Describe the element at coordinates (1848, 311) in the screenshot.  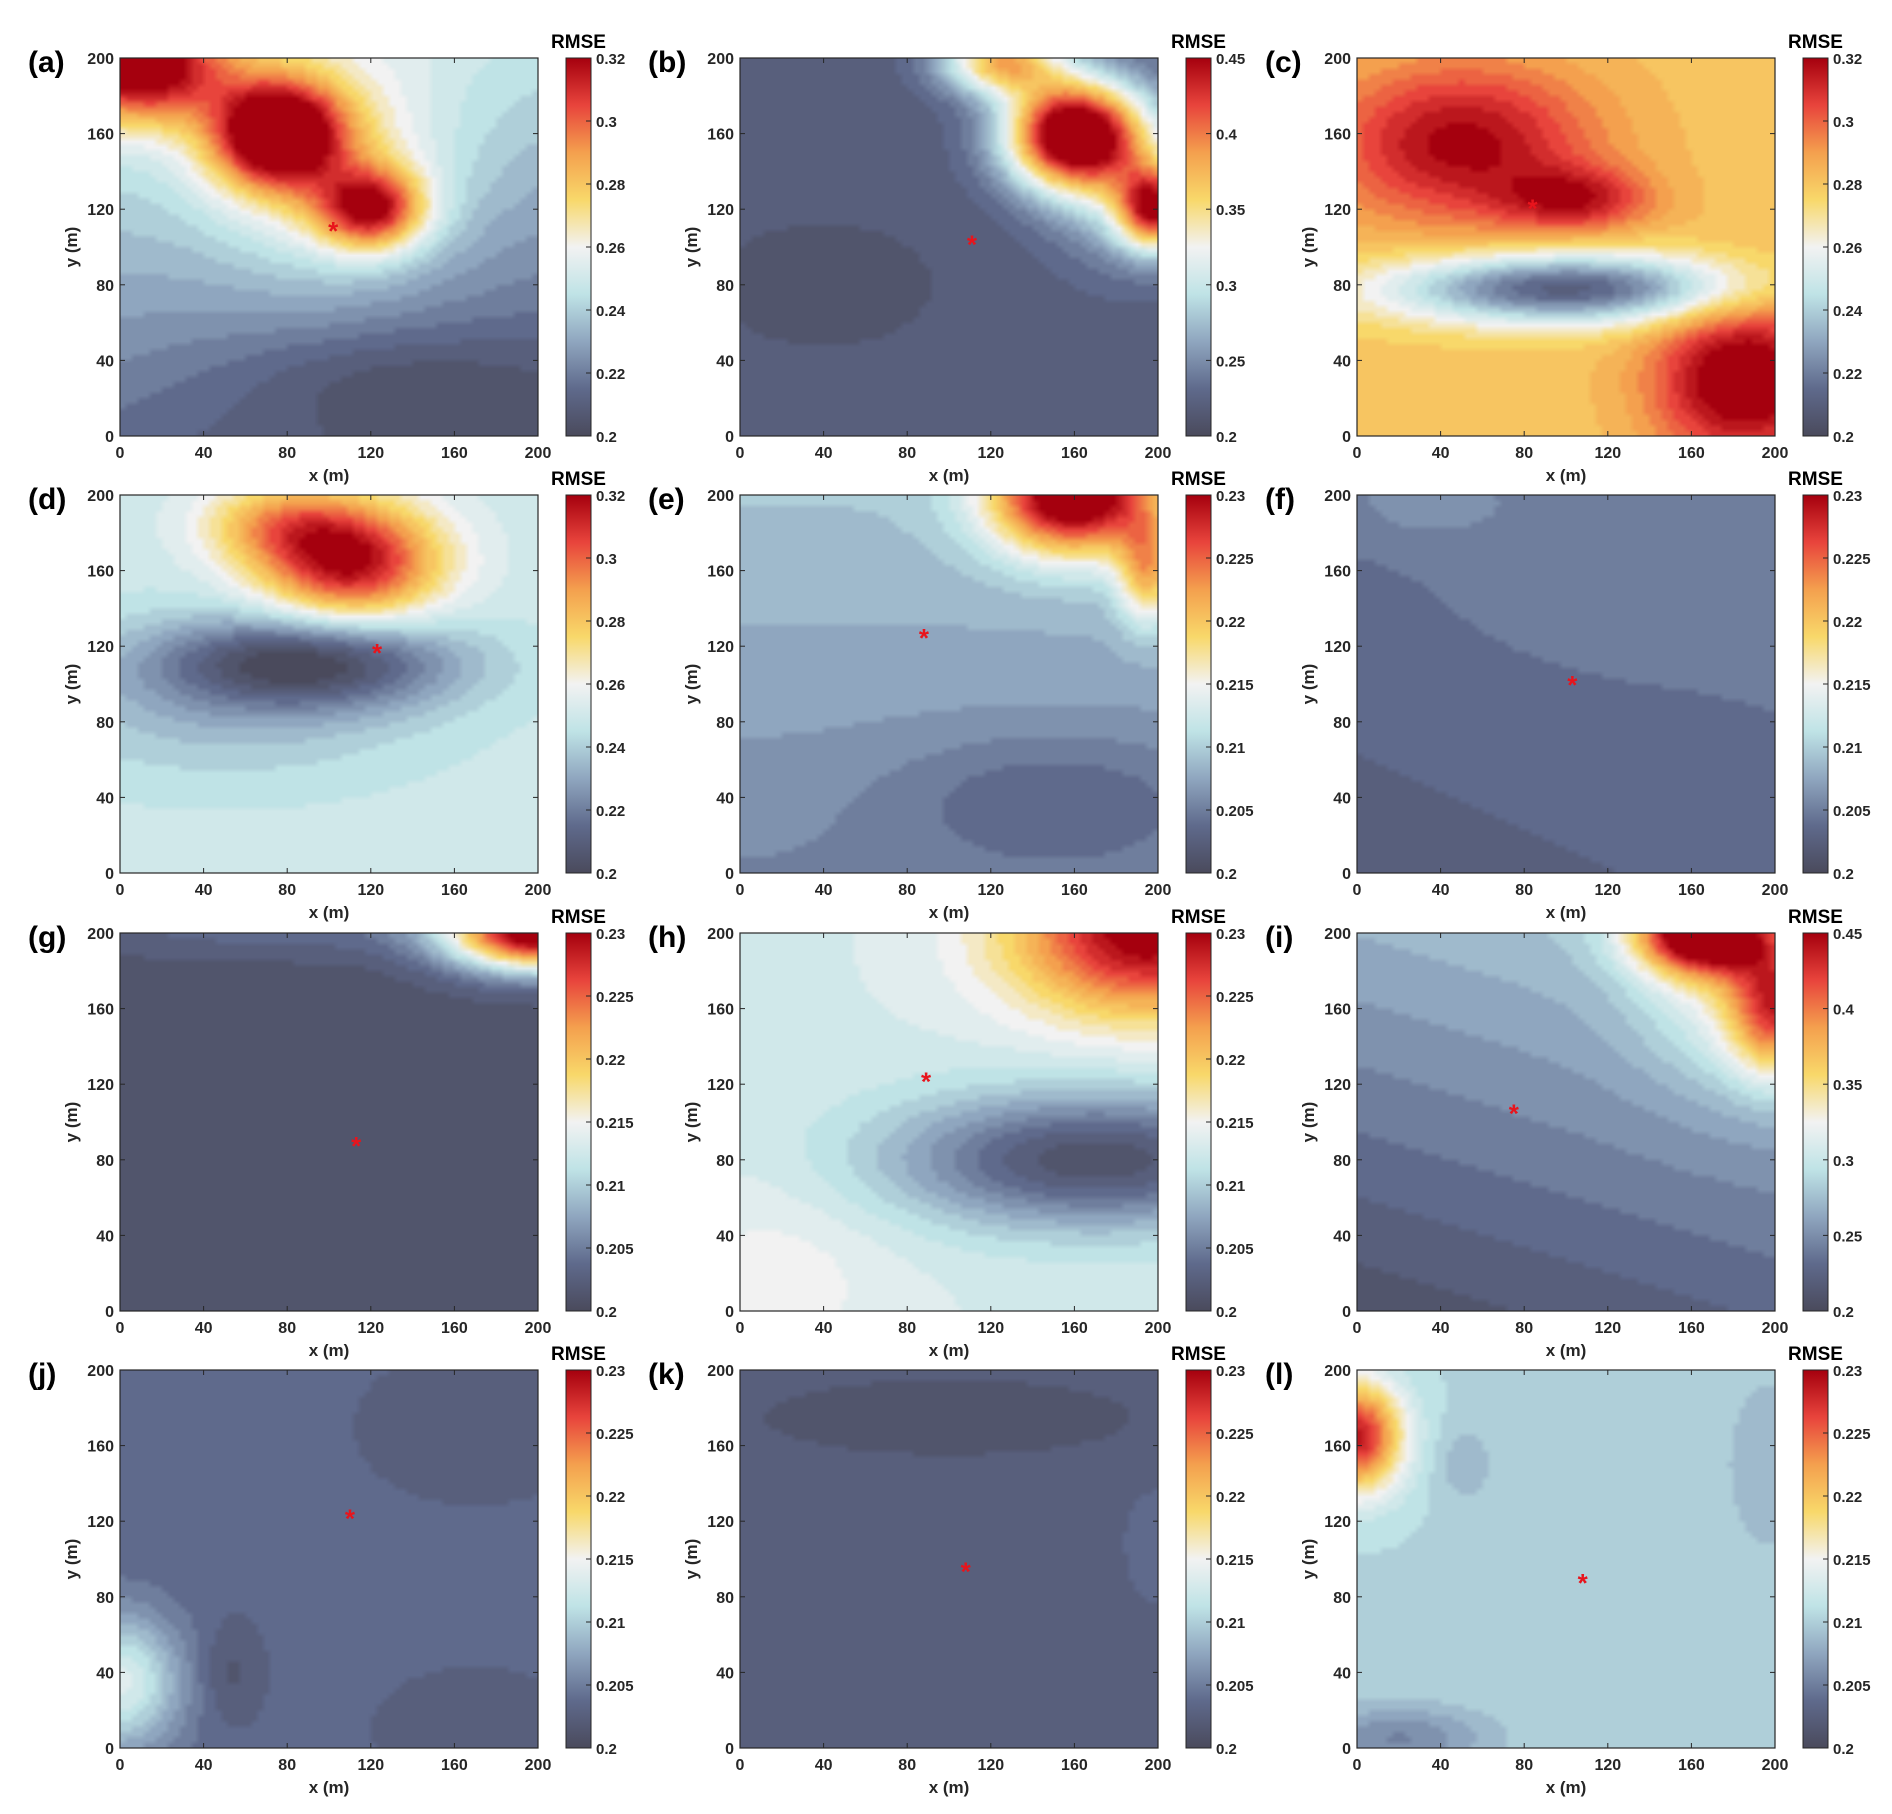
I see `colorbar-tick-label: 0.24` at that location.